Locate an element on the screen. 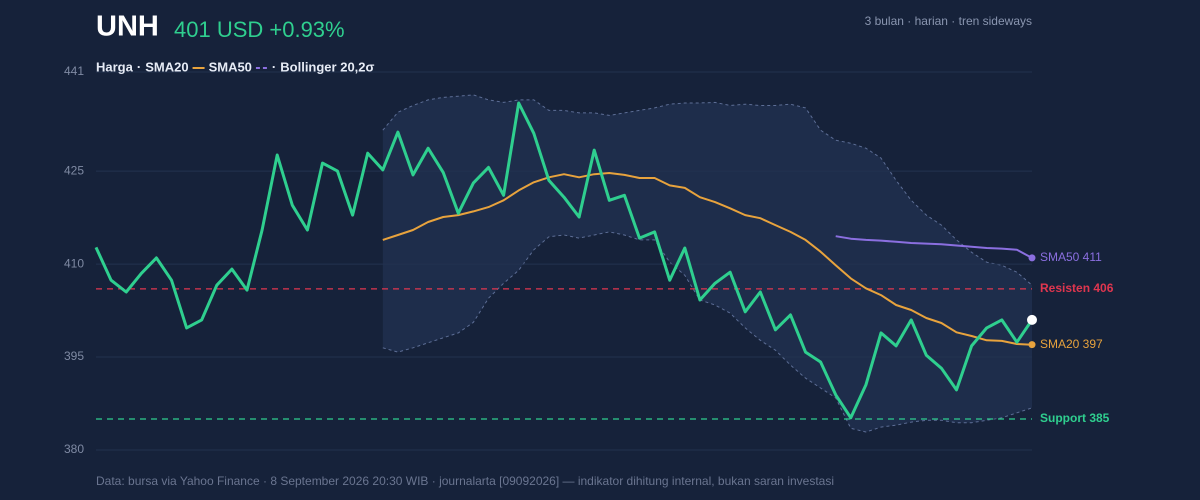 The height and width of the screenshot is (500, 1200). legend: Harga · SMA20 SMA50 · Bollinger 20,2σ is located at coordinates (235, 66).